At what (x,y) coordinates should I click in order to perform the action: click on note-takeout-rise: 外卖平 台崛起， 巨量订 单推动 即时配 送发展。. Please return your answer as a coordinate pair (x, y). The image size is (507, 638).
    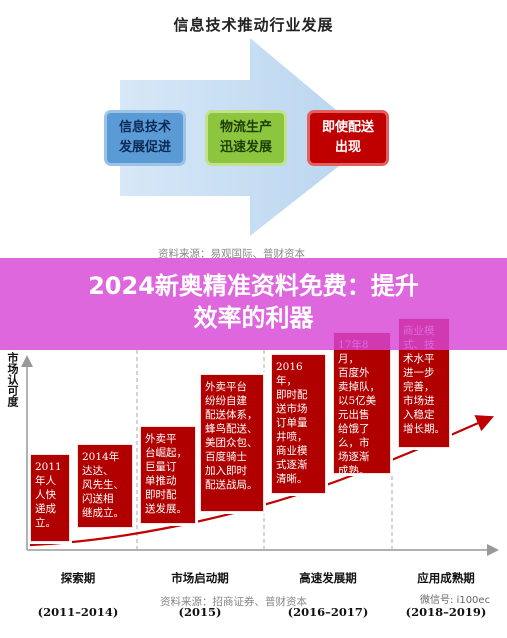
    Looking at the image, I should click on (168, 475).